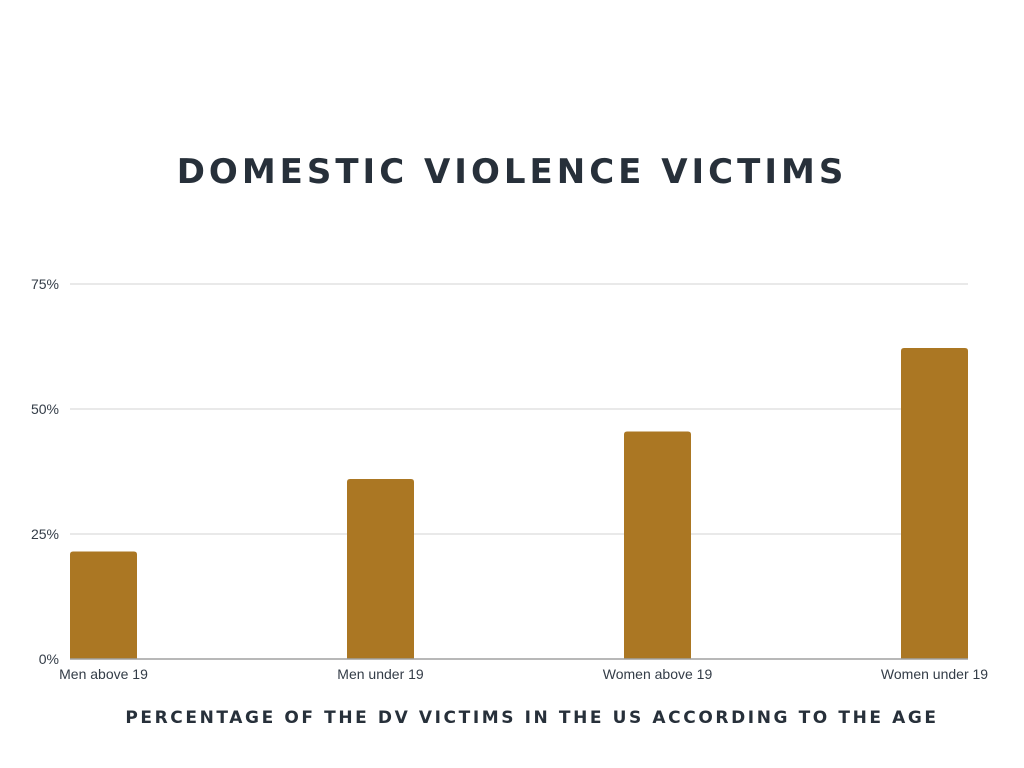  I want to click on x-tick-label: Women under 19, so click(934, 674).